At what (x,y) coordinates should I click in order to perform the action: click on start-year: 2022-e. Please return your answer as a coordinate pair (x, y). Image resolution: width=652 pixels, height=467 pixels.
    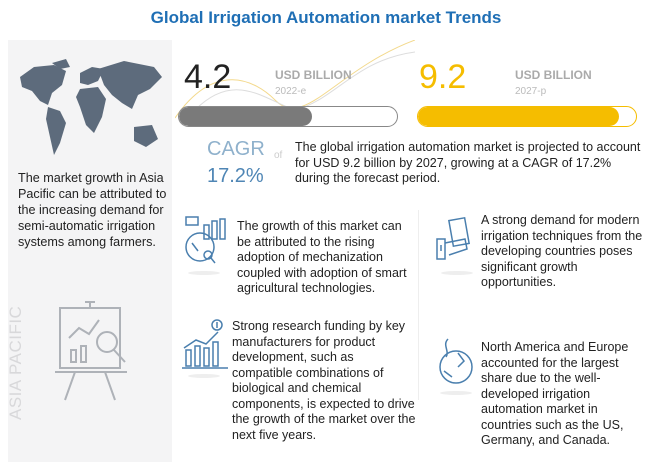
    Looking at the image, I should click on (291, 91).